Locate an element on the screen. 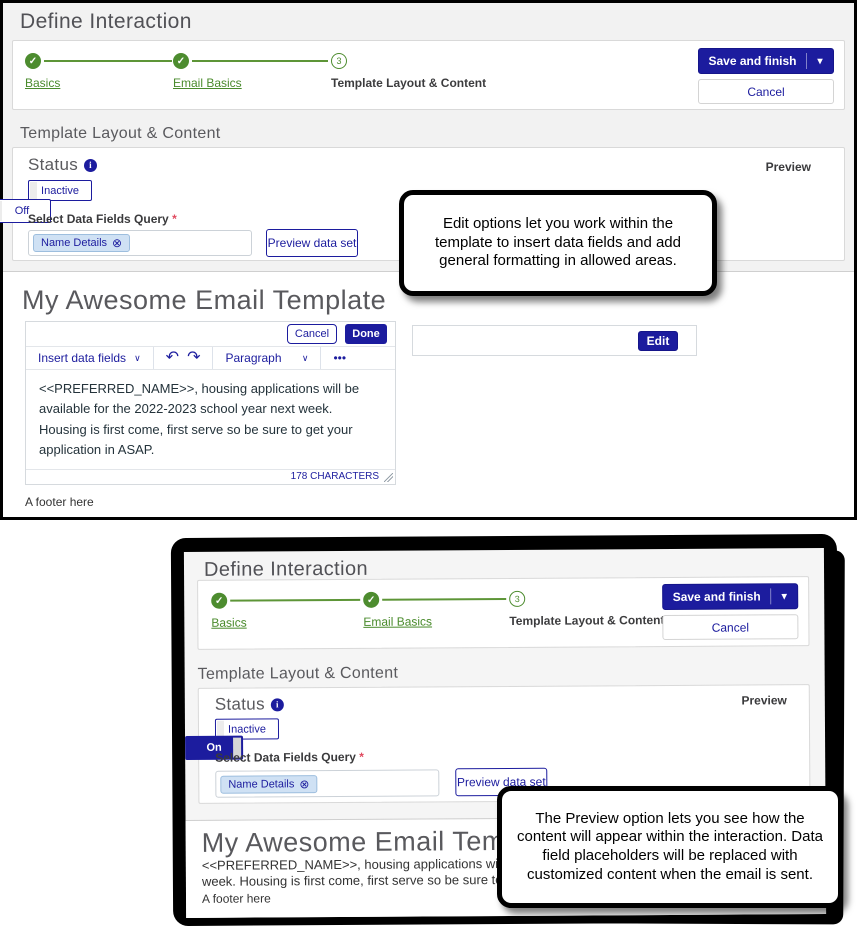 This screenshot has width=857, height=930. button-divider is located at coordinates (806, 61).